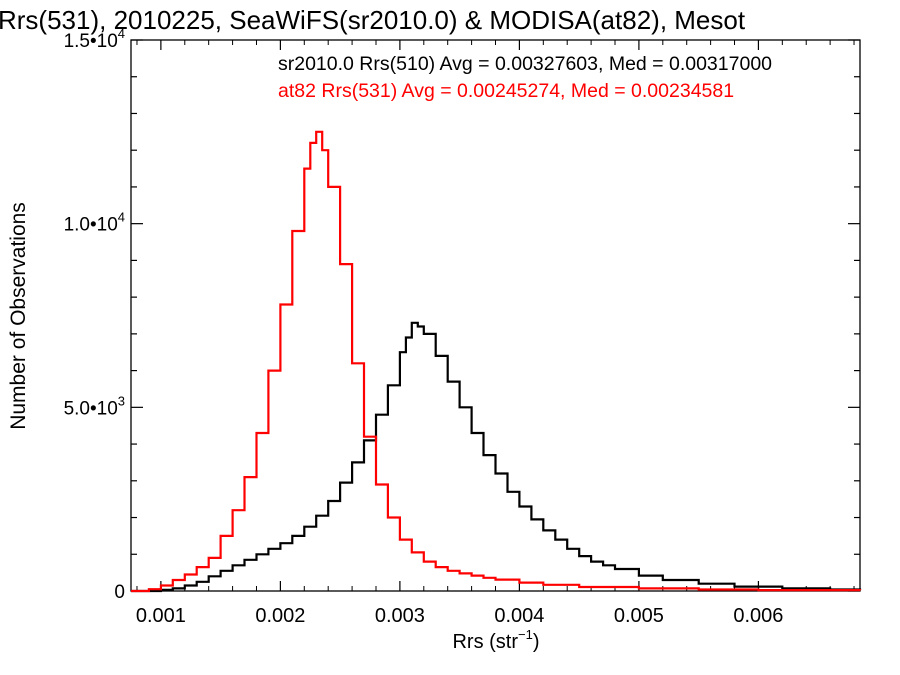 Image resolution: width=900 pixels, height=675 pixels. What do you see at coordinates (280, 616) in the screenshot?
I see `x-tick-label-1: 0.002` at bounding box center [280, 616].